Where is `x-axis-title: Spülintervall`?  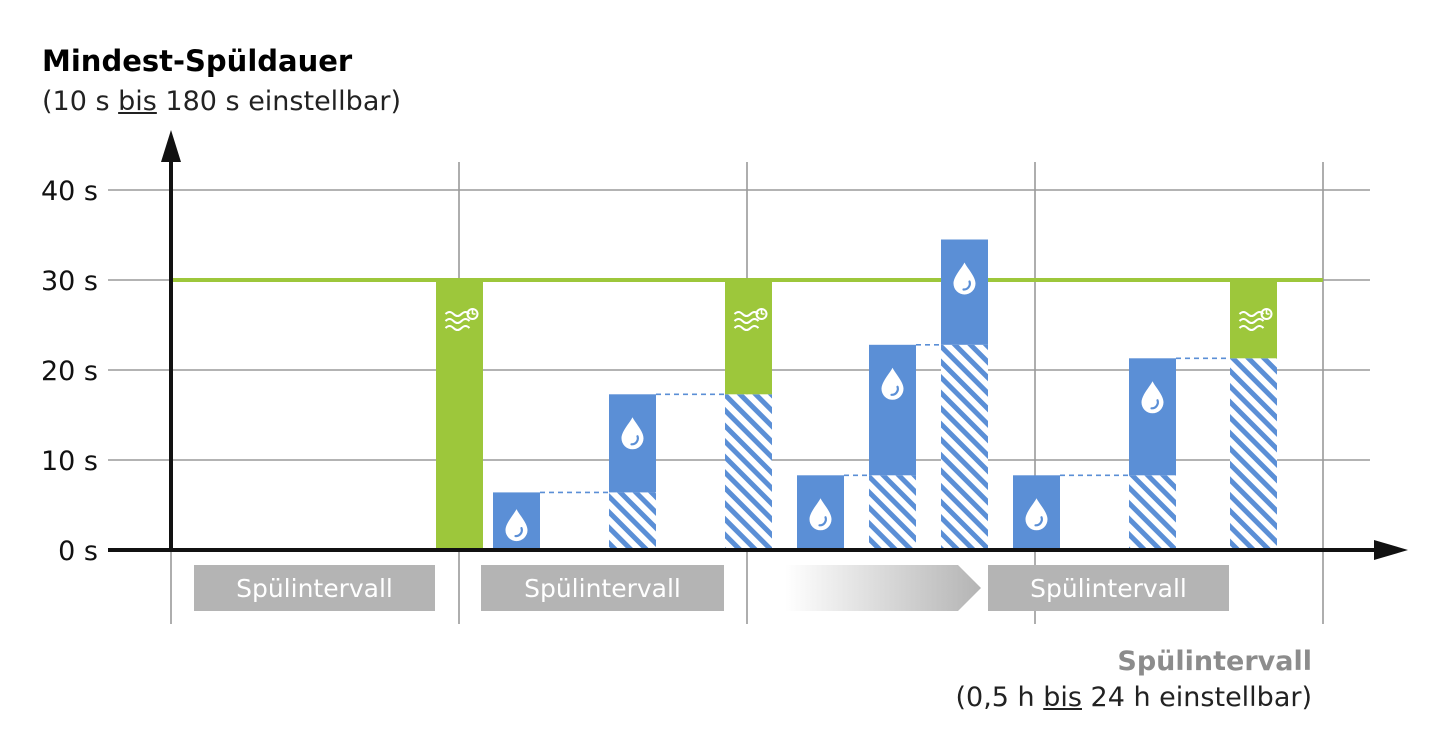 x-axis-title: Spülintervall is located at coordinates (1214, 661).